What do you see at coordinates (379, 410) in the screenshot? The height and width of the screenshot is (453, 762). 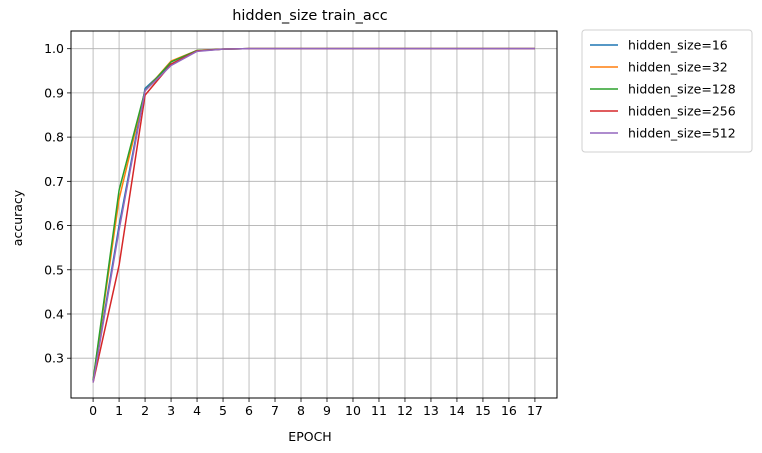 I see `x-tick-label: 11` at bounding box center [379, 410].